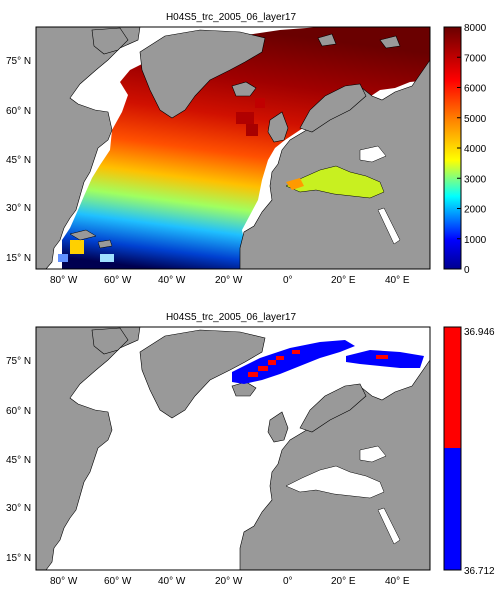  I want to click on bottom-lon-label: 20° W, so click(229, 581).